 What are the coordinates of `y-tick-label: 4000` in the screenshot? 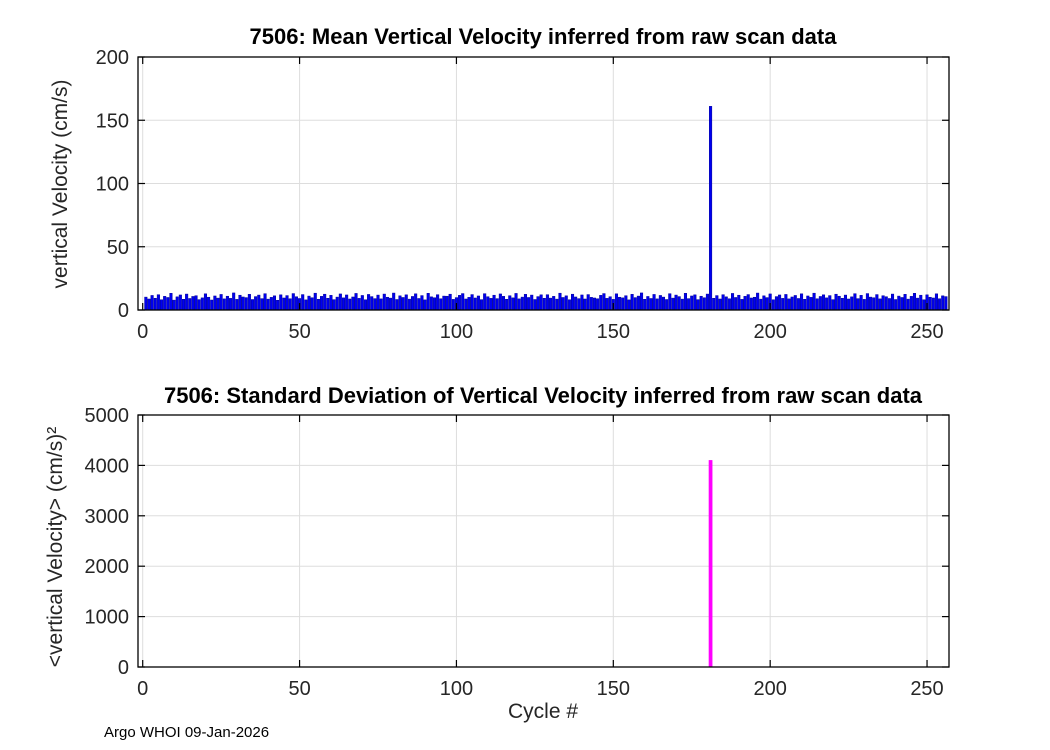 It's located at (107, 466).